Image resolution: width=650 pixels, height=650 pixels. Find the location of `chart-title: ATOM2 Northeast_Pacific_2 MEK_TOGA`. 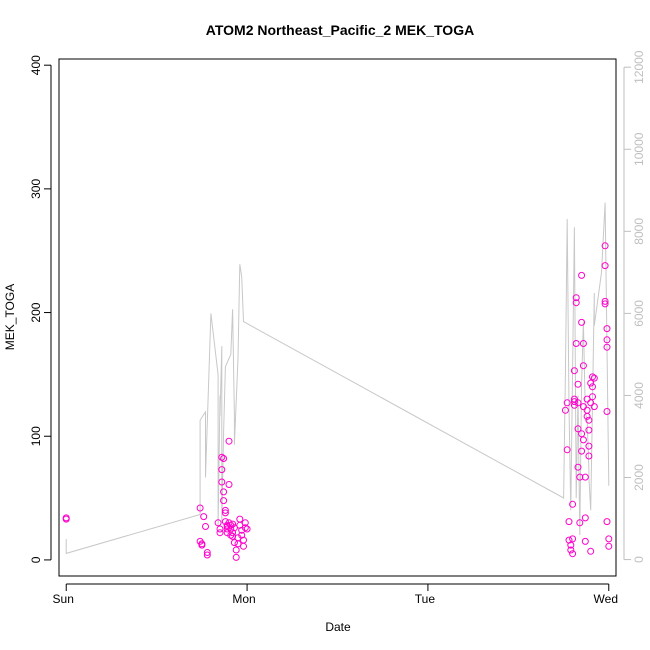

chart-title: ATOM2 Northeast_Pacific_2 MEK_TOGA is located at coordinates (340, 30).